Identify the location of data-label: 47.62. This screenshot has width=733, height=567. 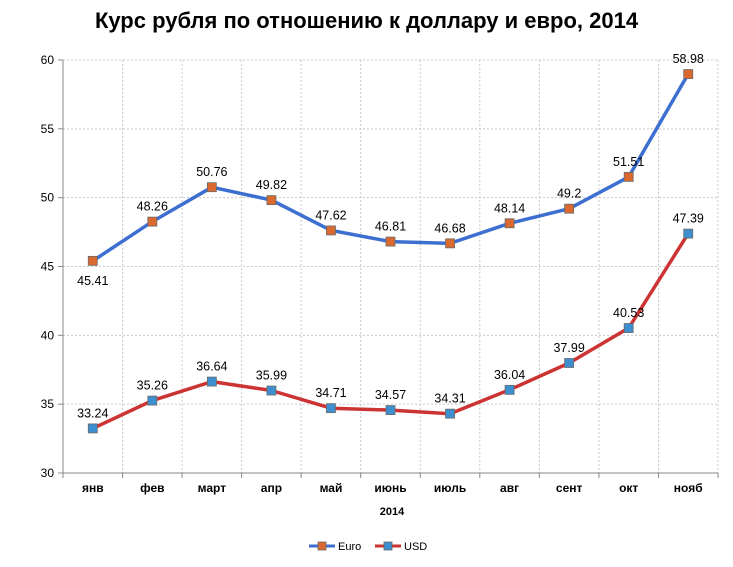
(330, 215).